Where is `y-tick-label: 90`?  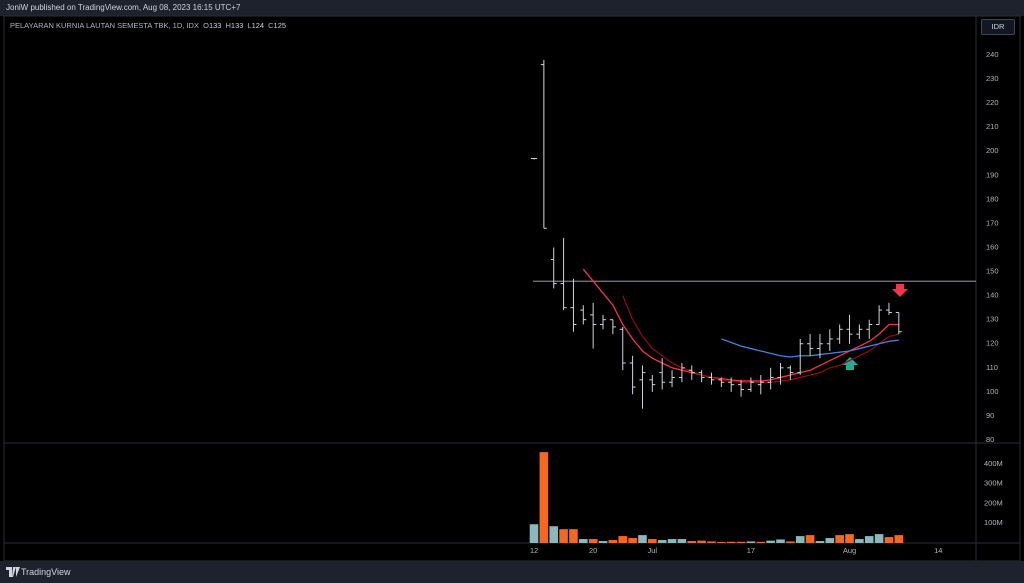
y-tick-label: 90 is located at coordinates (990, 415).